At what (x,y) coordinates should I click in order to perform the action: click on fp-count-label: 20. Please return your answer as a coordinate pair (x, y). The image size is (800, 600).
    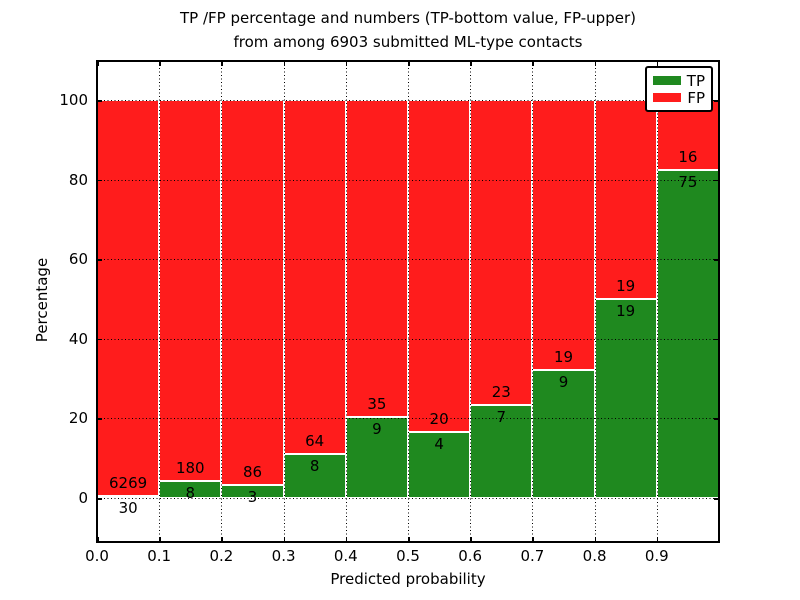
    Looking at the image, I should click on (439, 418).